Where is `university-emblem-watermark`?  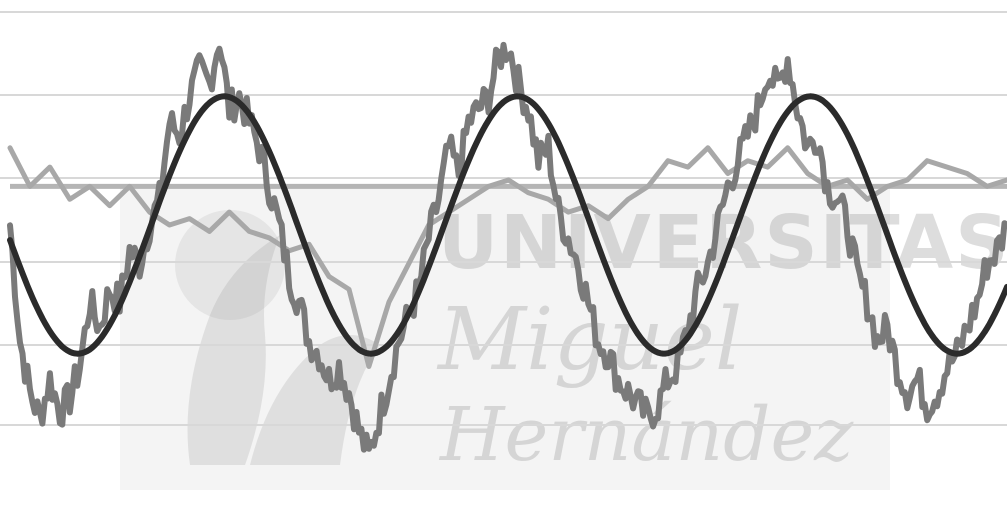 university-emblem-watermark is located at coordinates (277, 337).